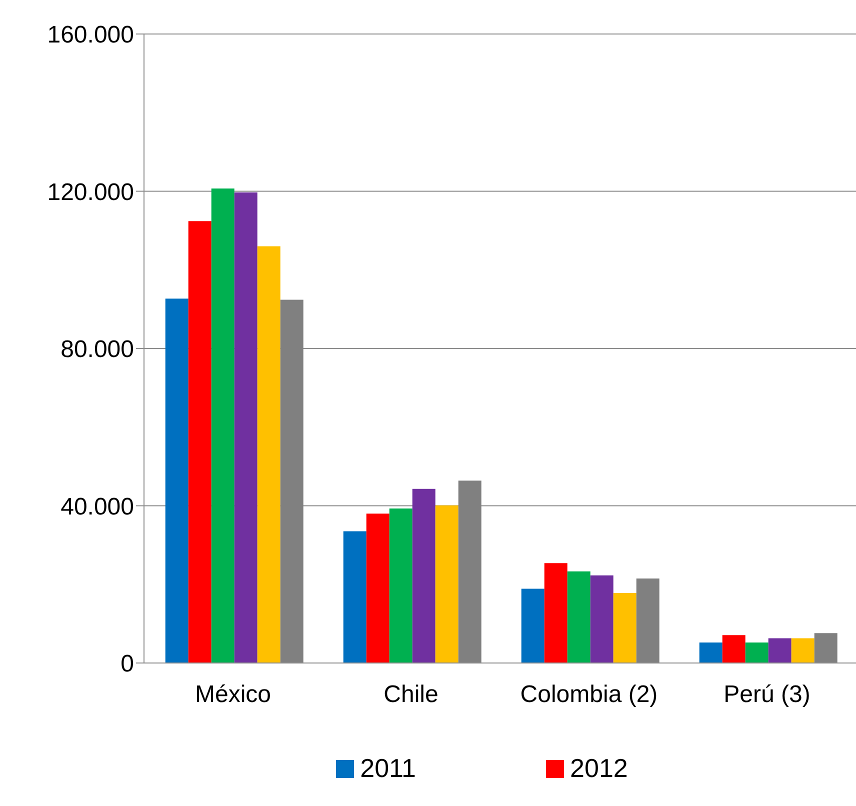  I want to click on y-tick-label: 0, so click(127, 664).